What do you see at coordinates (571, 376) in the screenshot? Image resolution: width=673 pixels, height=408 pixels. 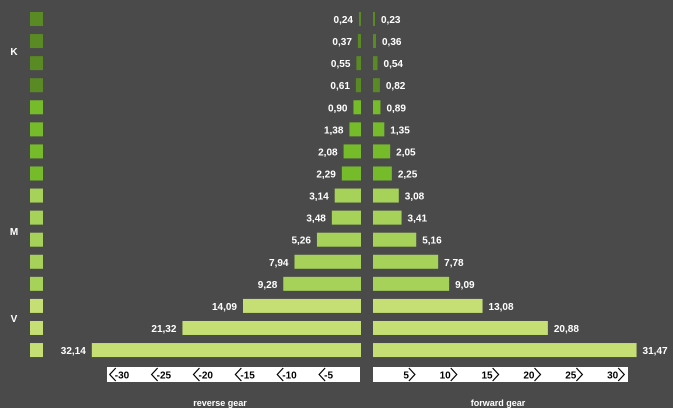 I see `right-tick-label: 25` at bounding box center [571, 376].